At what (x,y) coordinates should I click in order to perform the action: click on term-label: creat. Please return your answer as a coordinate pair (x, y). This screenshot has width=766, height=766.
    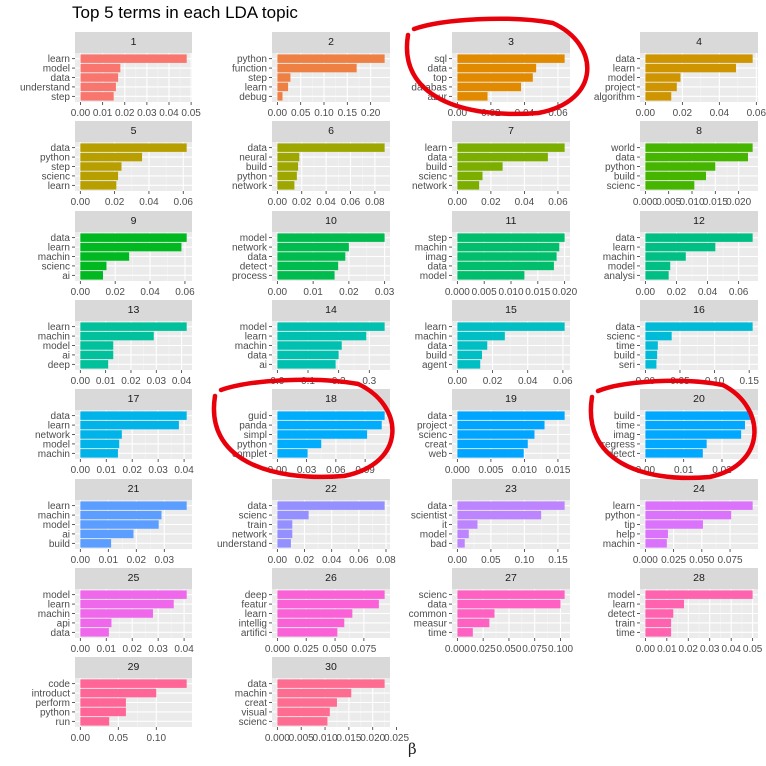
    Looking at the image, I should click on (436, 445).